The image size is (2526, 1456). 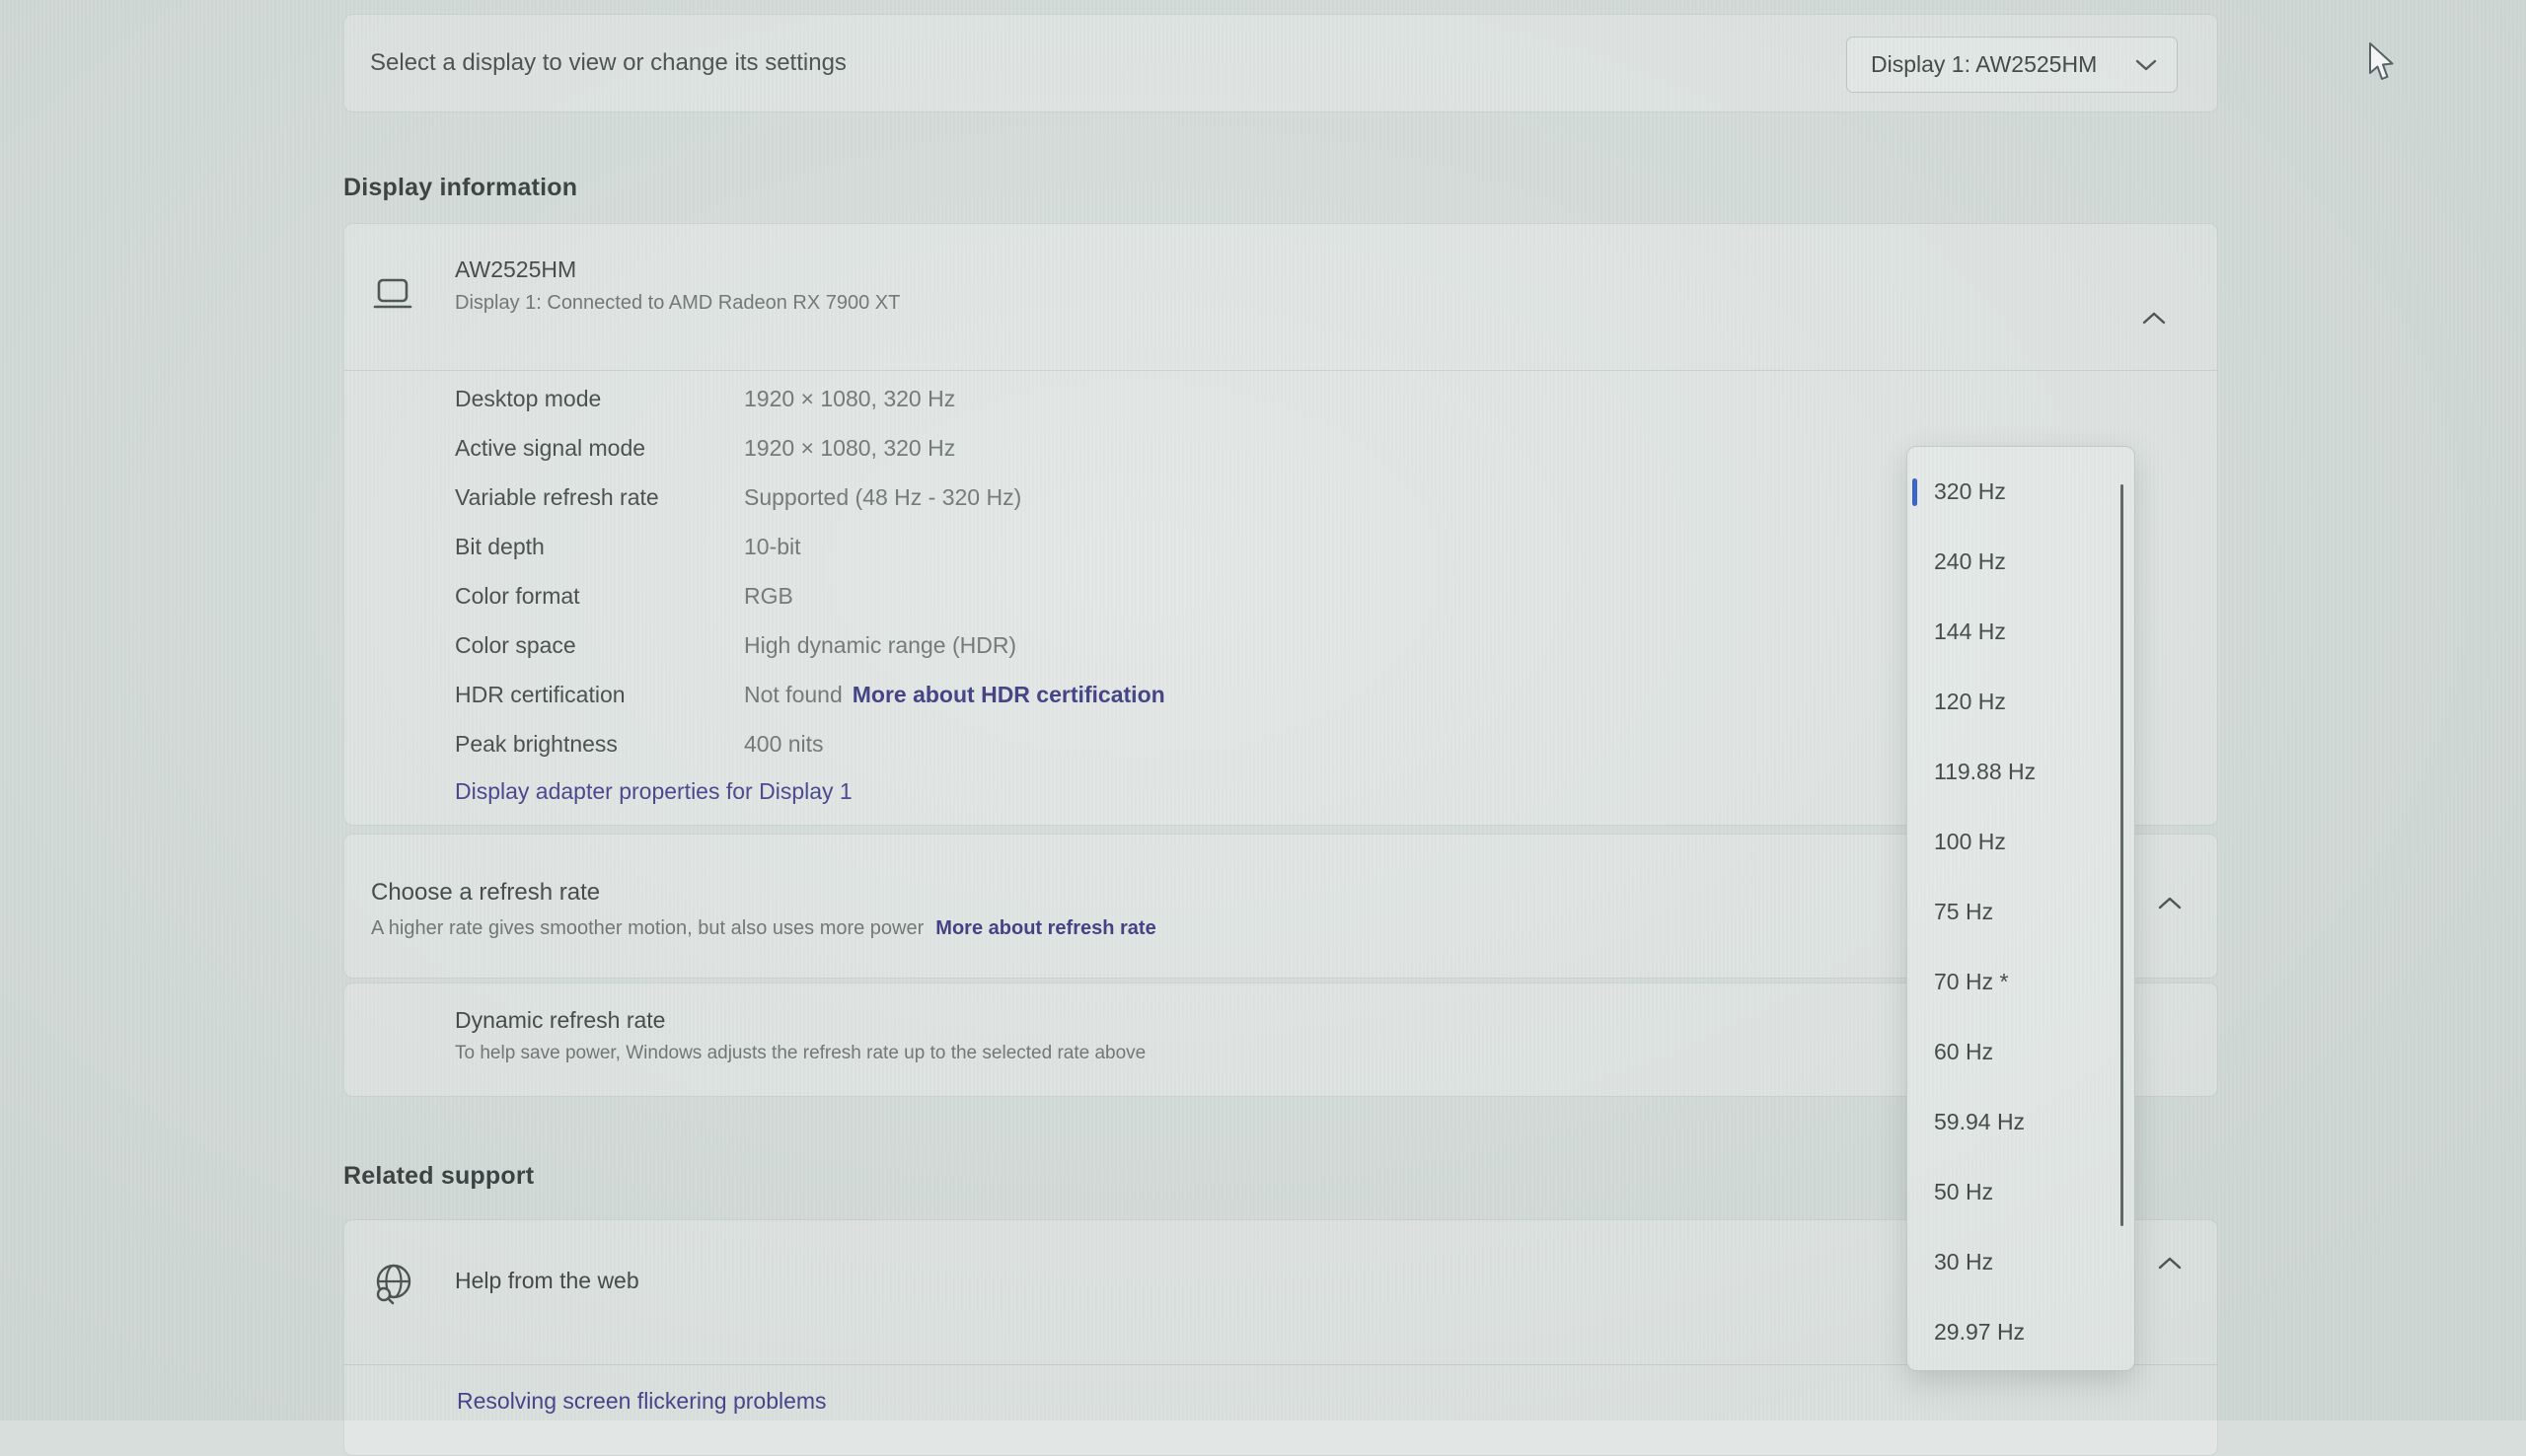 What do you see at coordinates (784, 743) in the screenshot?
I see `detail-value: 400 nits` at bounding box center [784, 743].